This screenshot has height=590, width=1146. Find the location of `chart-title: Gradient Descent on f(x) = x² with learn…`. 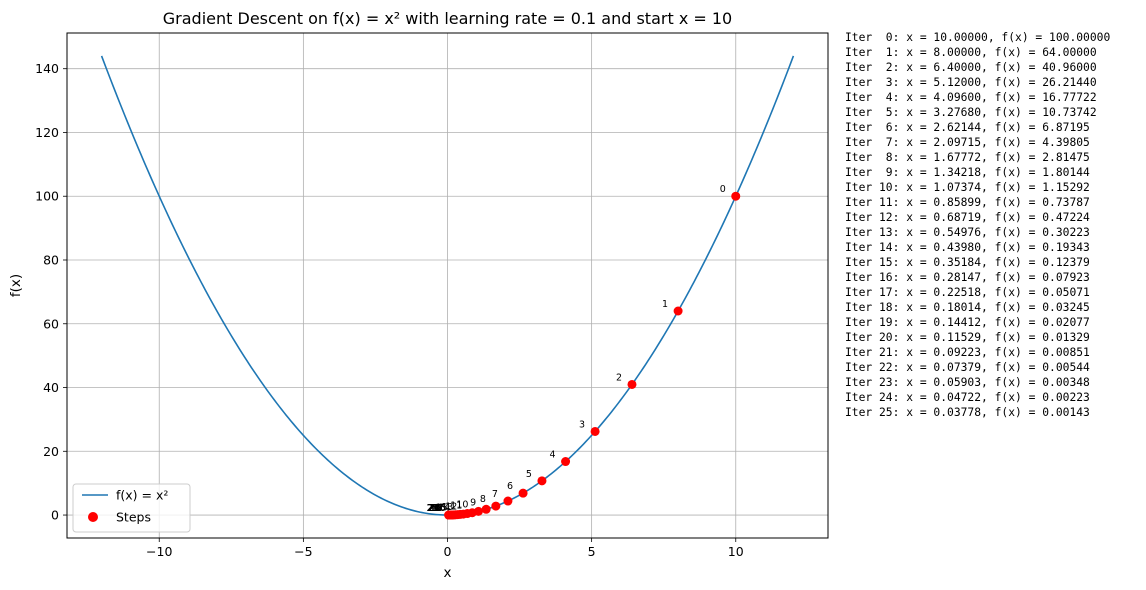

chart-title: Gradient Descent on f(x) = x² with learn… is located at coordinates (447, 18).